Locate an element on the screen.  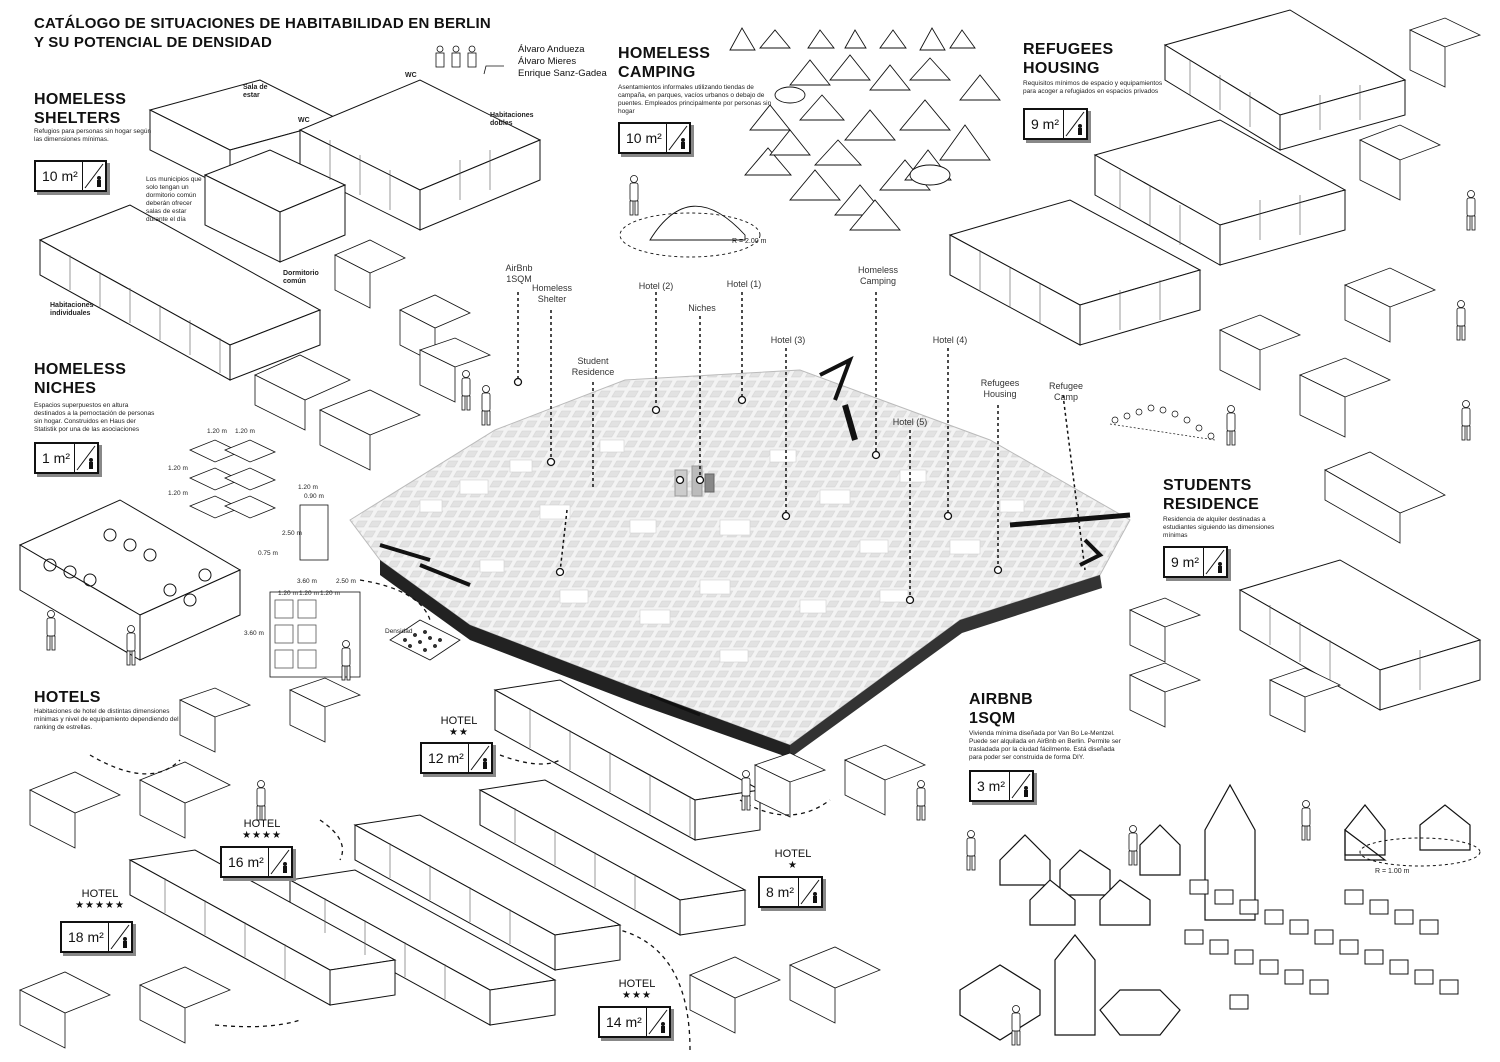
homeless-shelters-area-box: 10 m² is located at coordinates (70, 176).